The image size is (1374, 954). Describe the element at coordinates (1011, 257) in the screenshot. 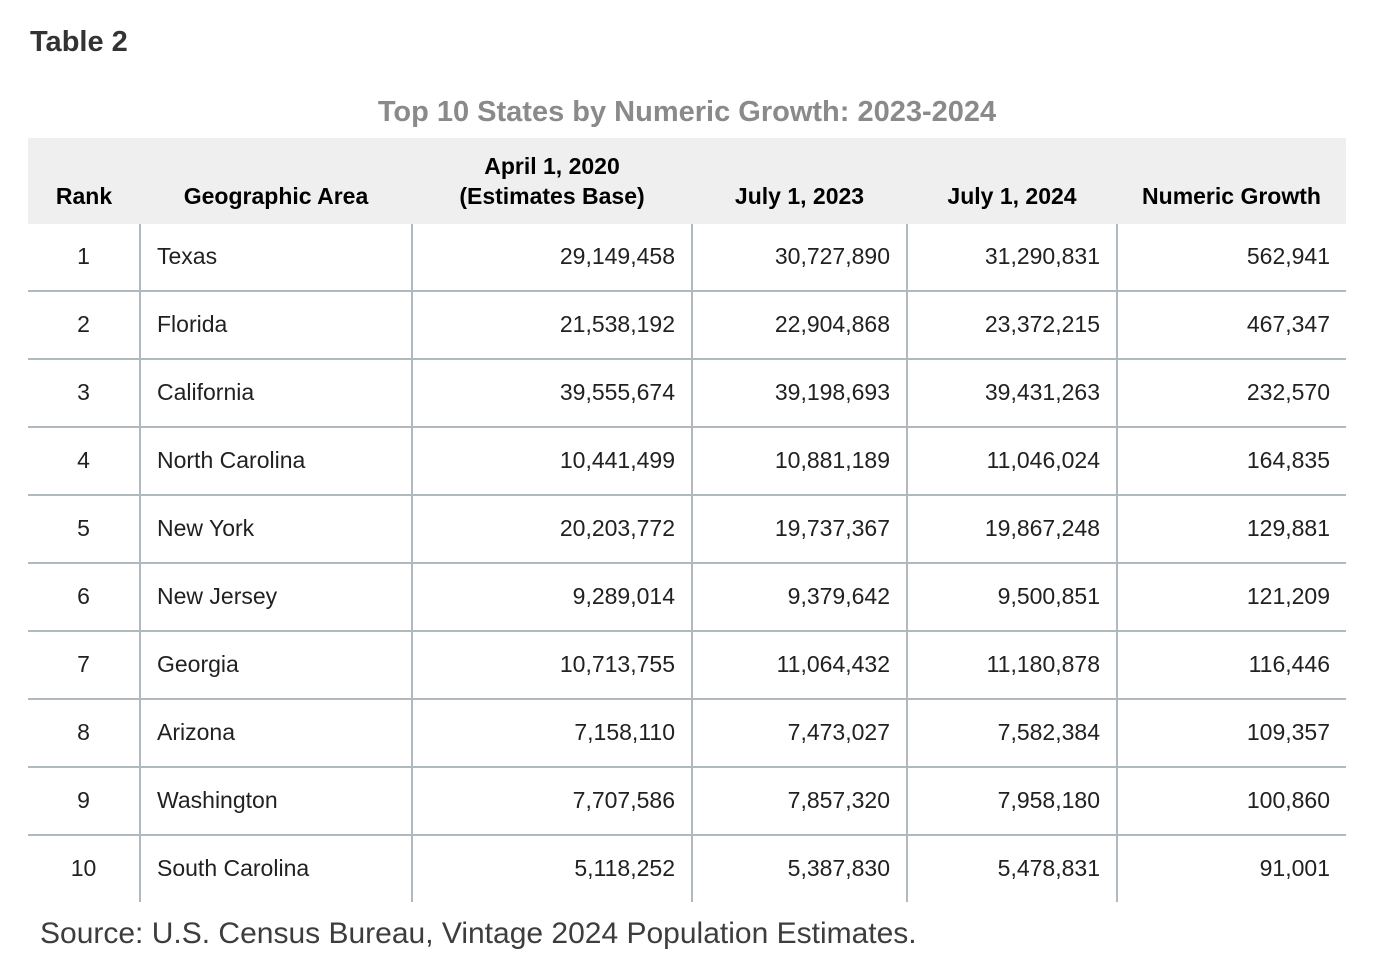

I see `cell-jul_2024: 31,290,831` at that location.